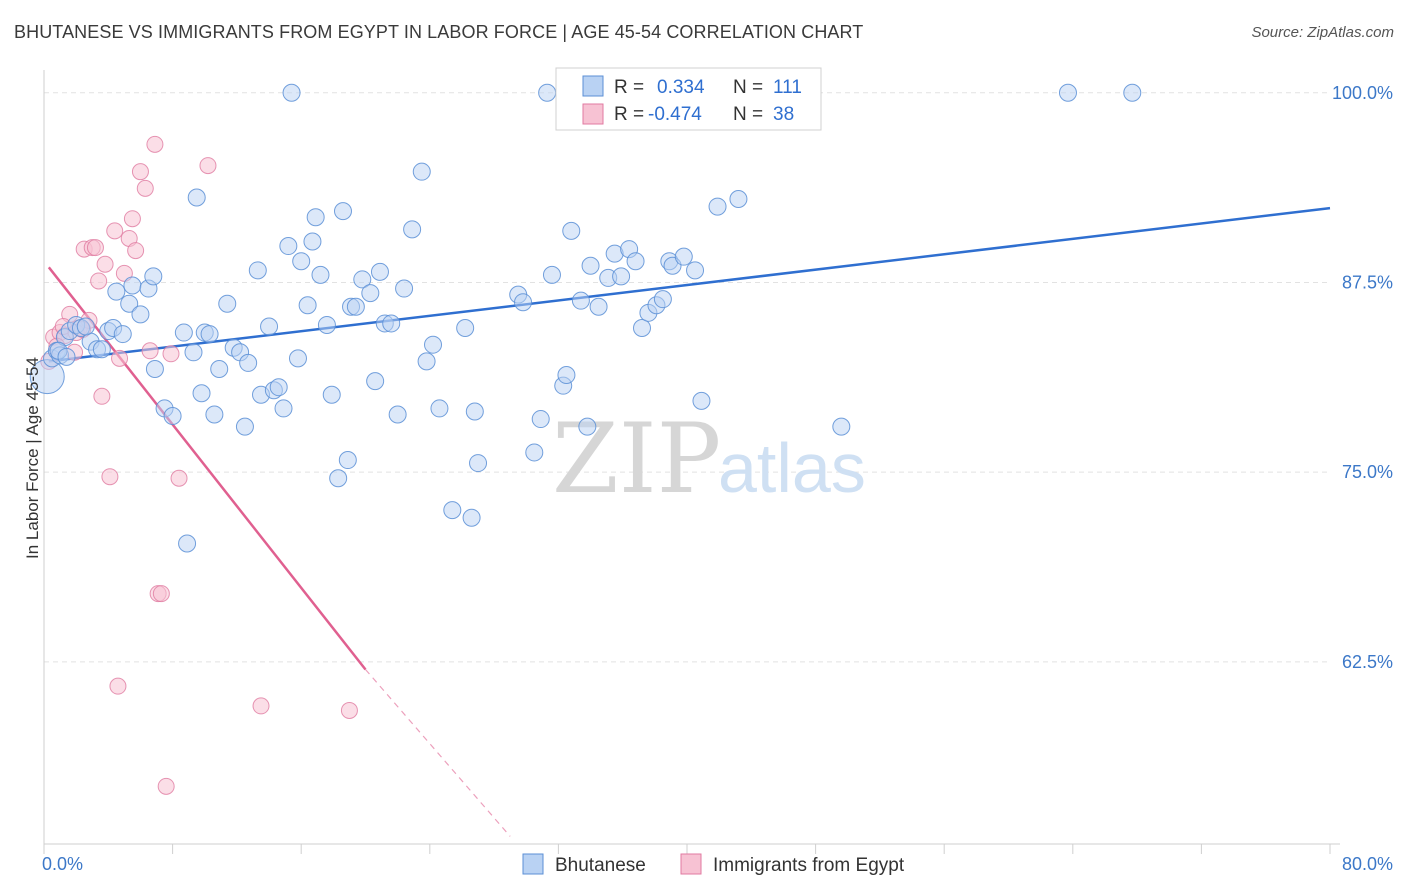 This screenshot has width=1406, height=892. What do you see at coordinates (533, 864) in the screenshot?
I see `bottom-legend-swatch-blue` at bounding box center [533, 864].